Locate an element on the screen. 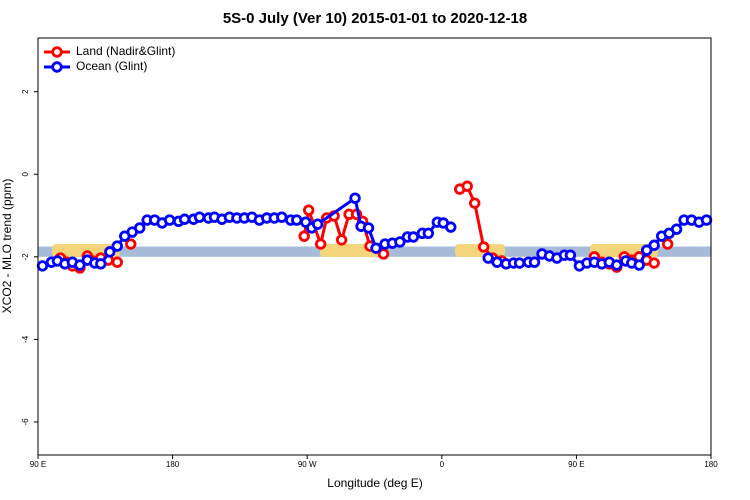  y-axis-label: XCO2 - MLO trend (ppm) is located at coordinates (7, 246).